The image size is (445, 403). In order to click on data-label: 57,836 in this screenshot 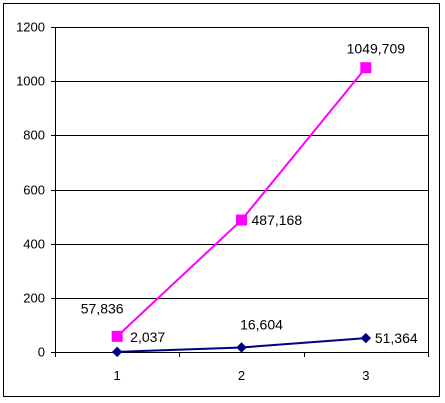, I will do `click(102, 308)`.